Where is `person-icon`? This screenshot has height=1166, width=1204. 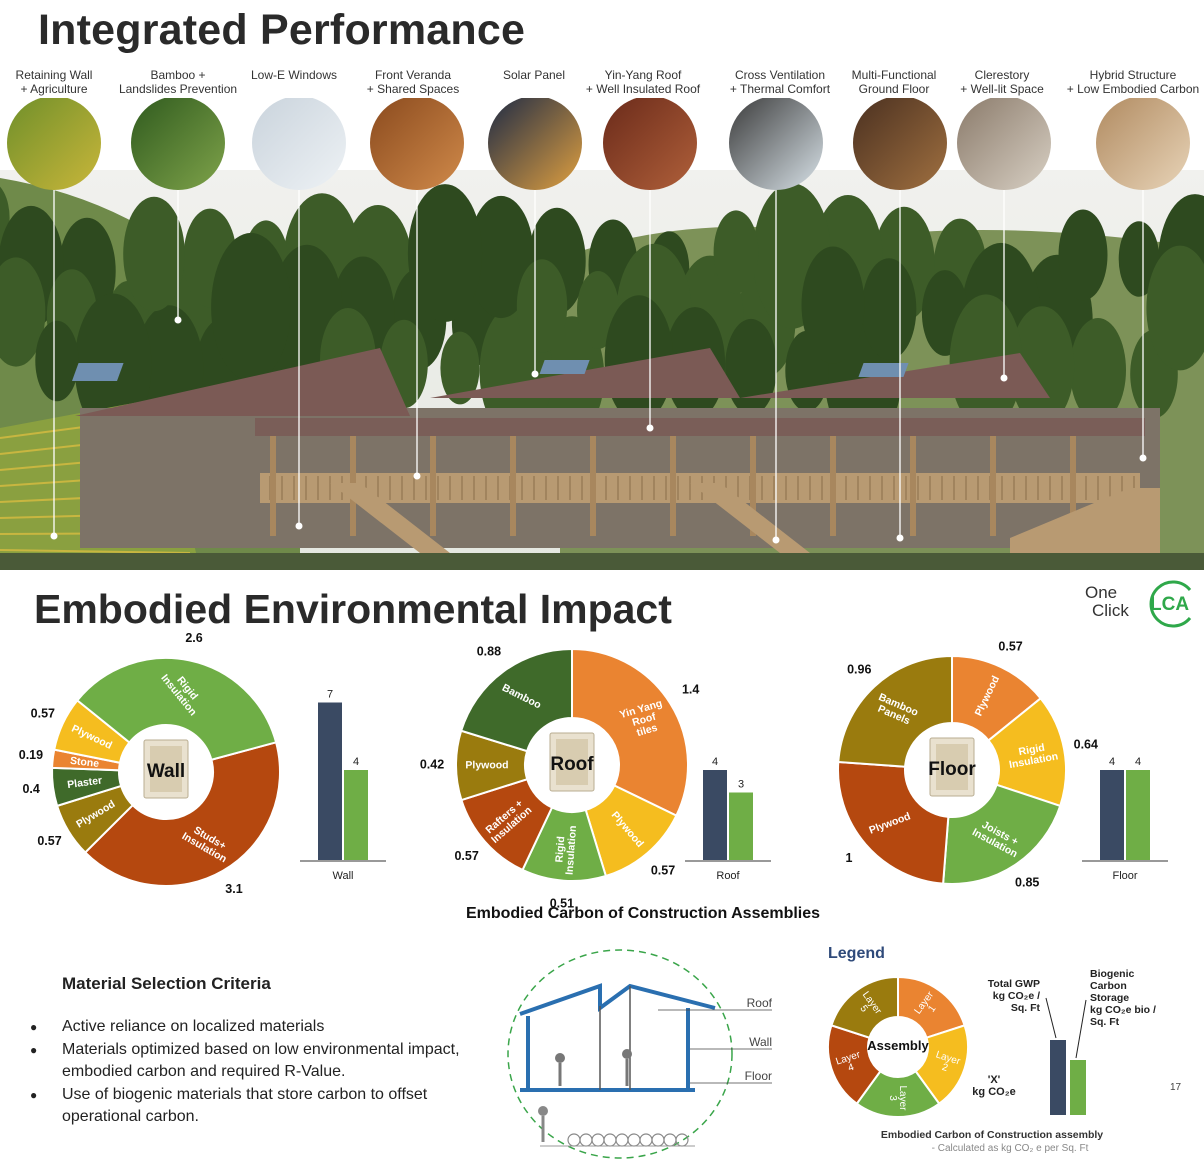 person-icon is located at coordinates (627, 1054).